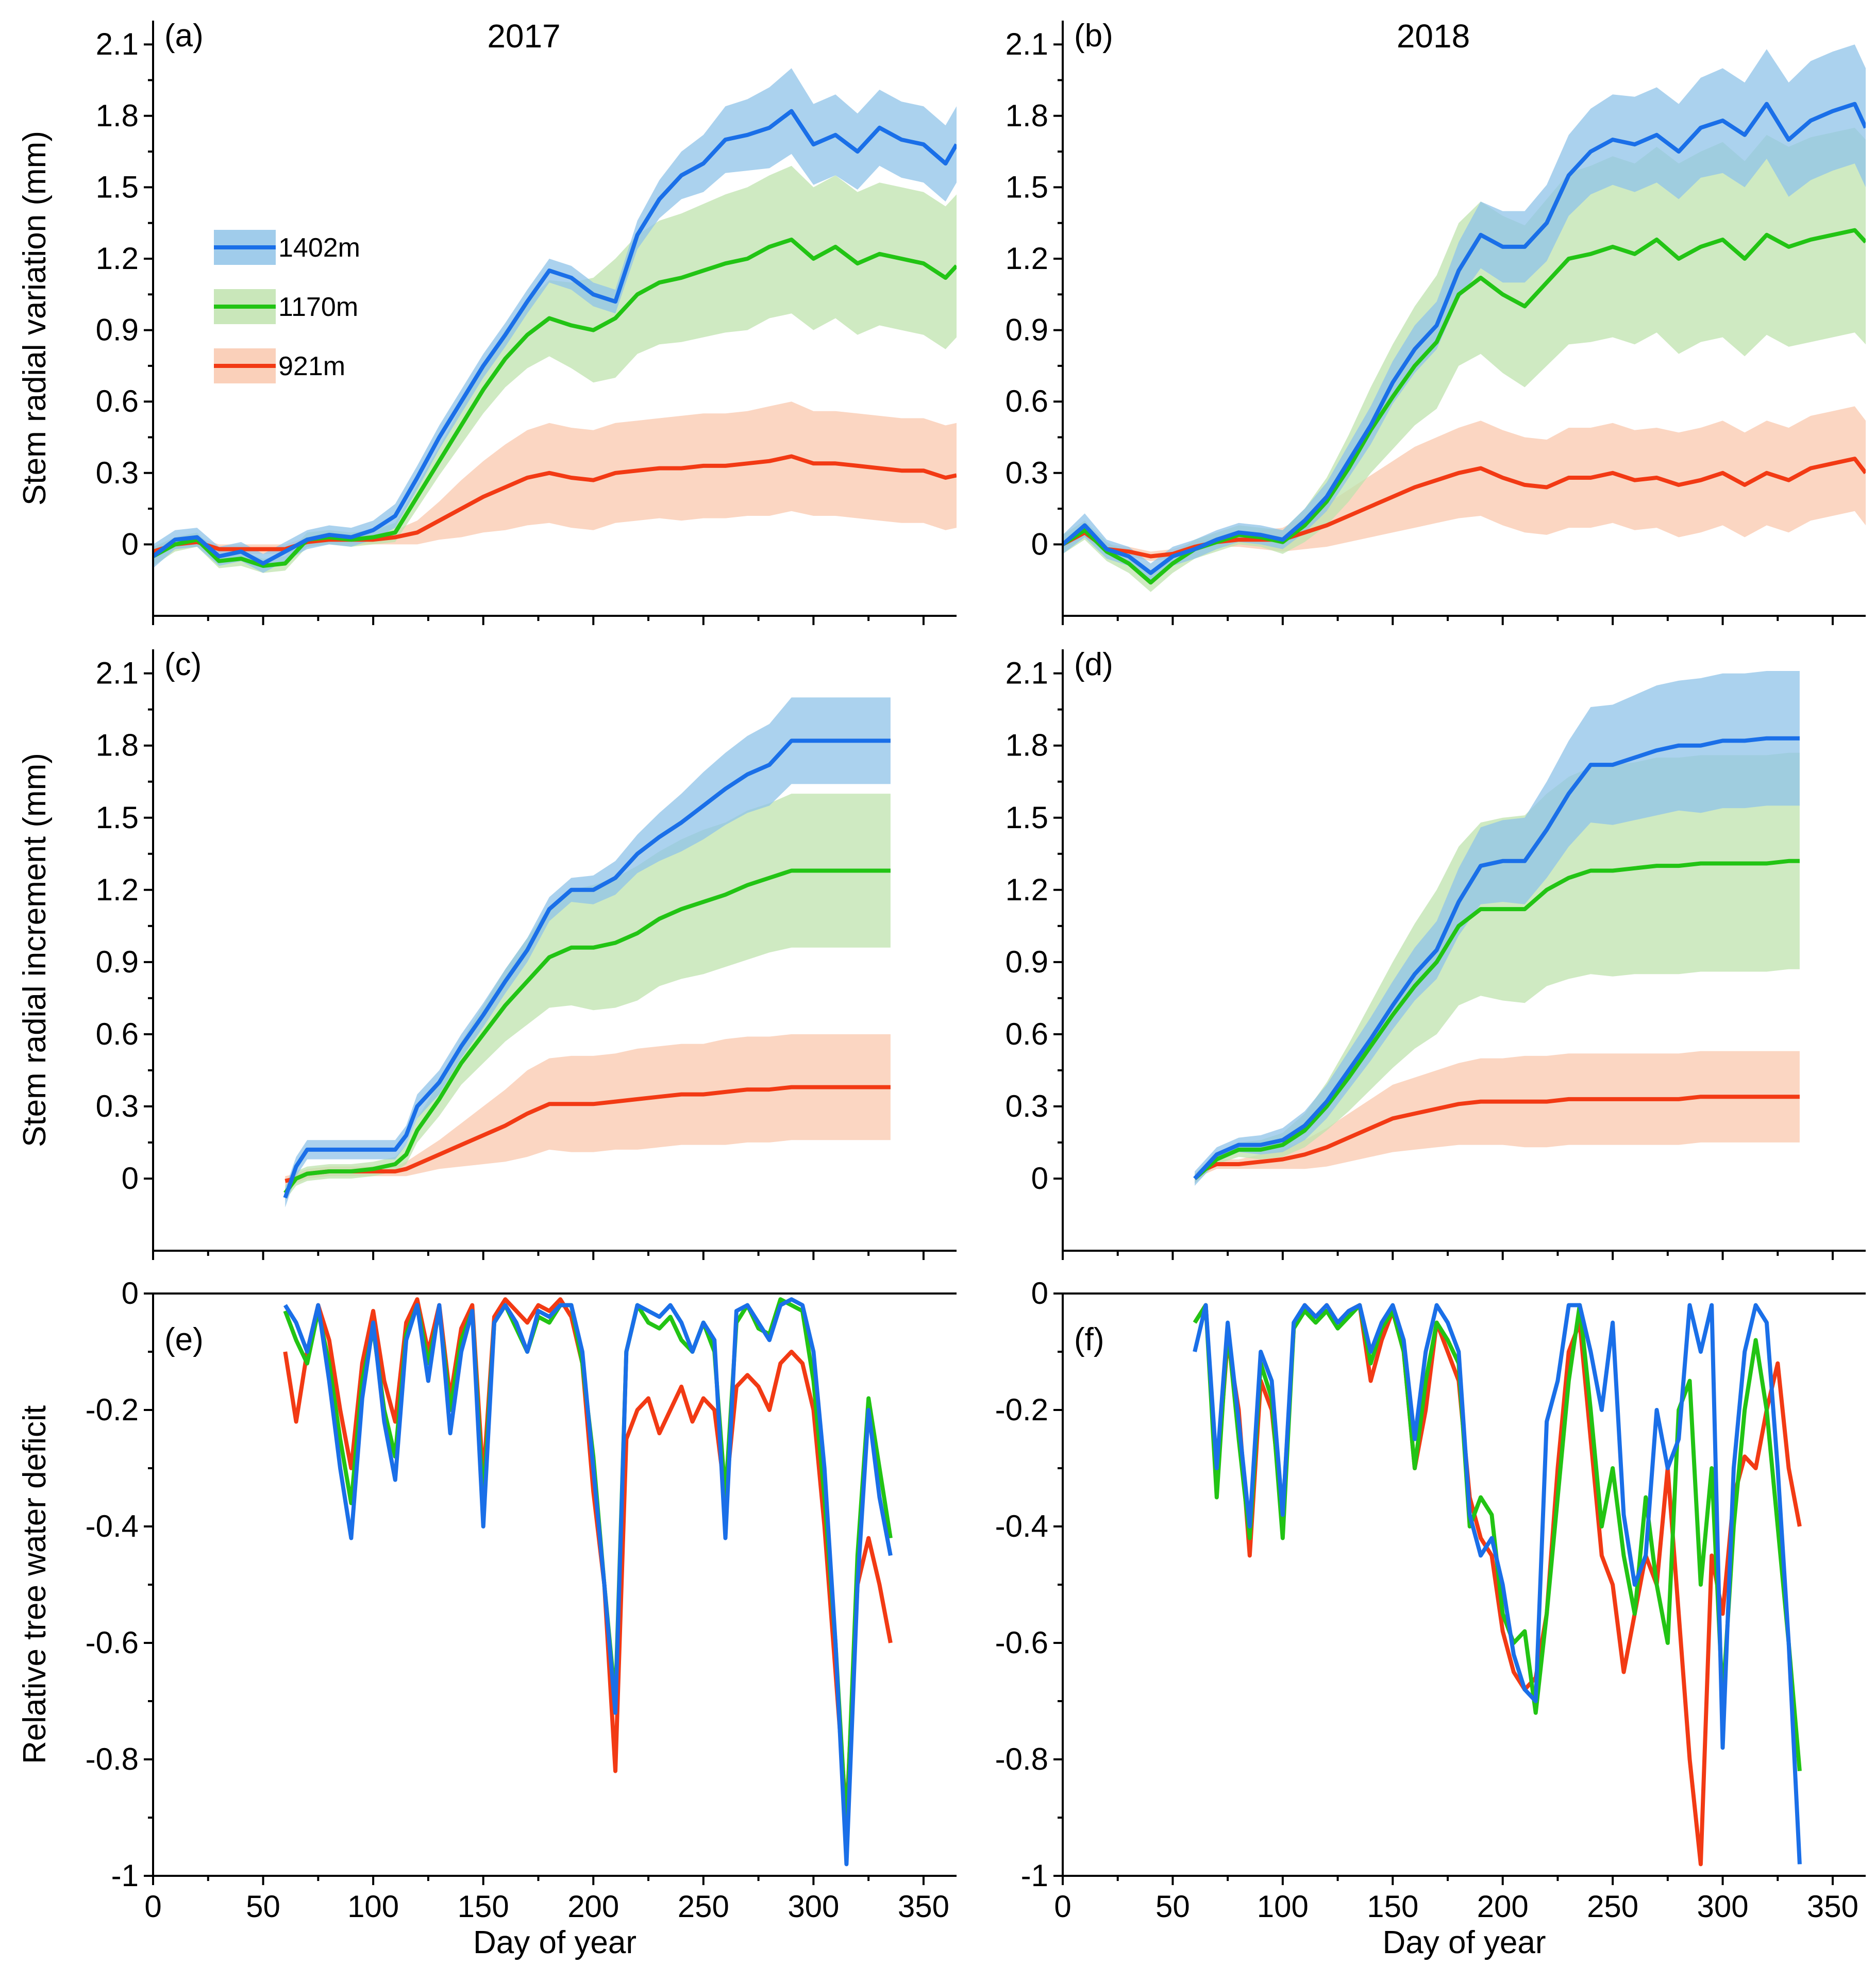 The height and width of the screenshot is (1982, 1876). I want to click on panel-label: (e), so click(184, 1339).